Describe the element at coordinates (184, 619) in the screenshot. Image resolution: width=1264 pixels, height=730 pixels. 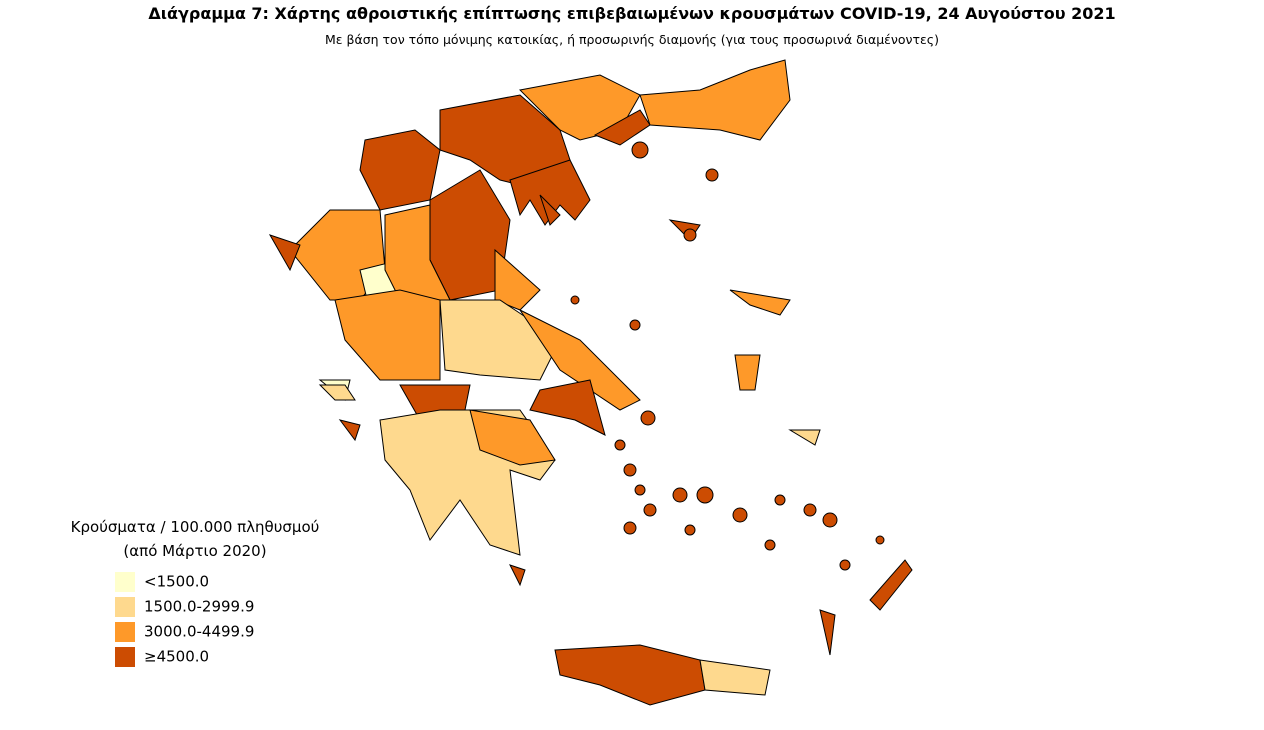
I see `legend: <1500.0 1500.0-2999.9 3000.0-4499.9 ≥4500.0` at that location.